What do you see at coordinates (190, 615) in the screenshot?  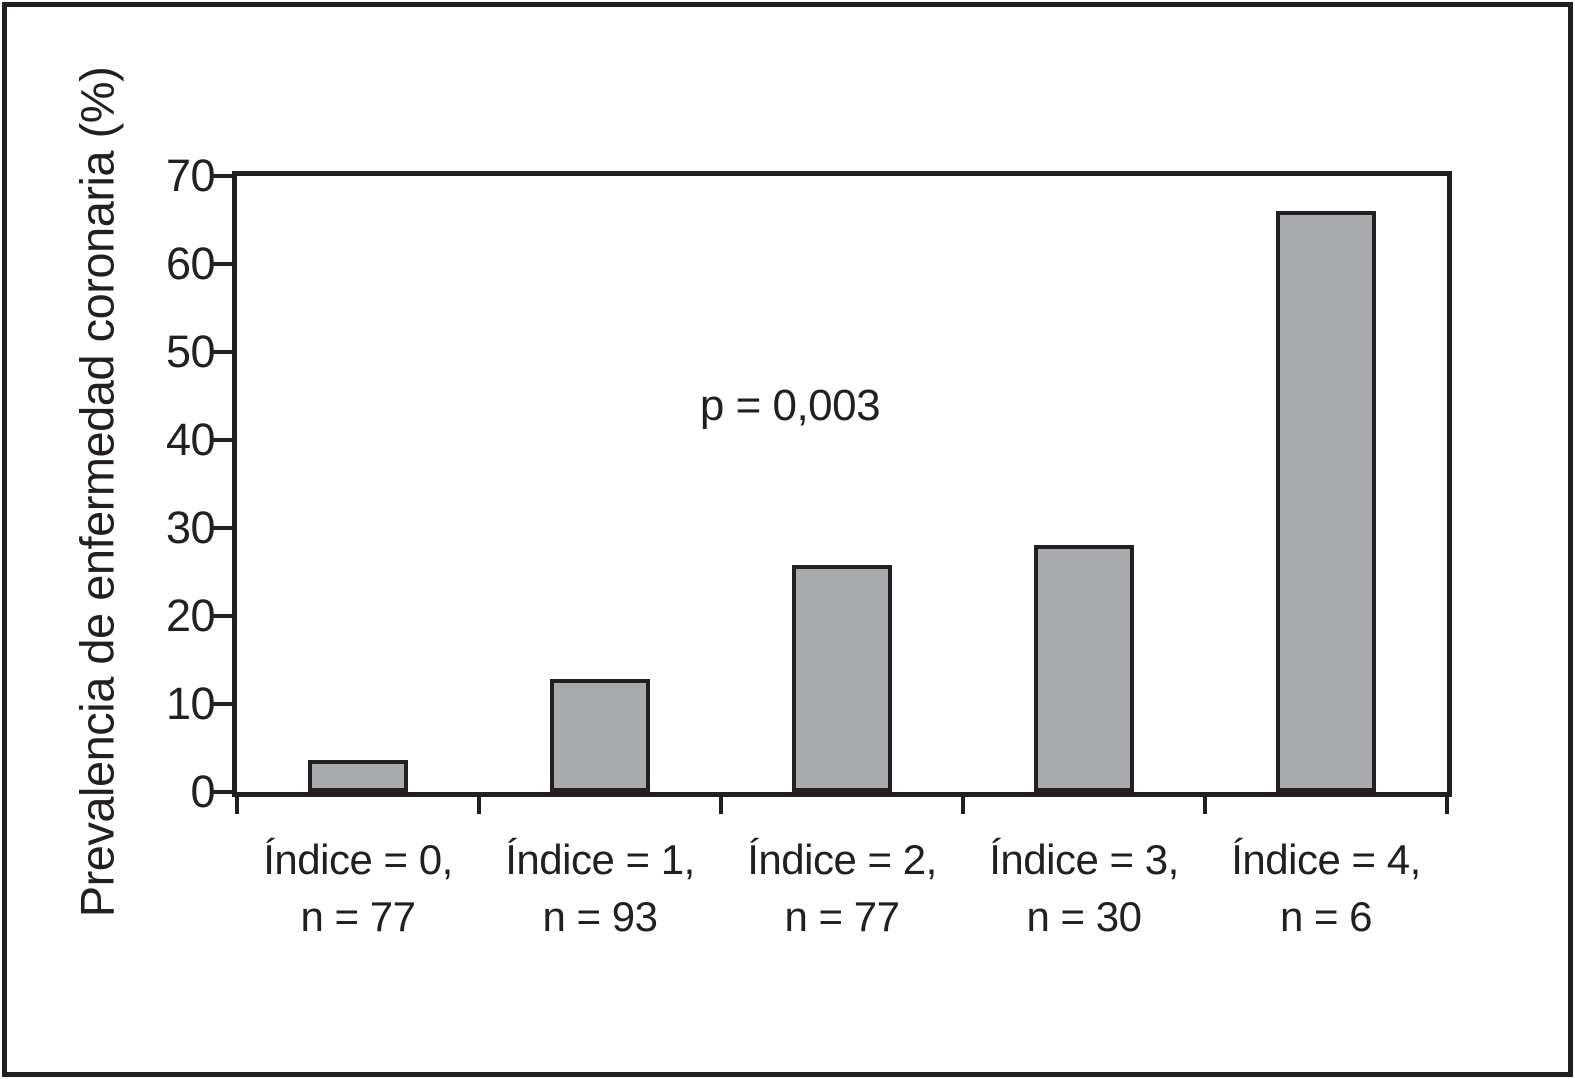 I see `y-axis-tick-label: 20` at bounding box center [190, 615].